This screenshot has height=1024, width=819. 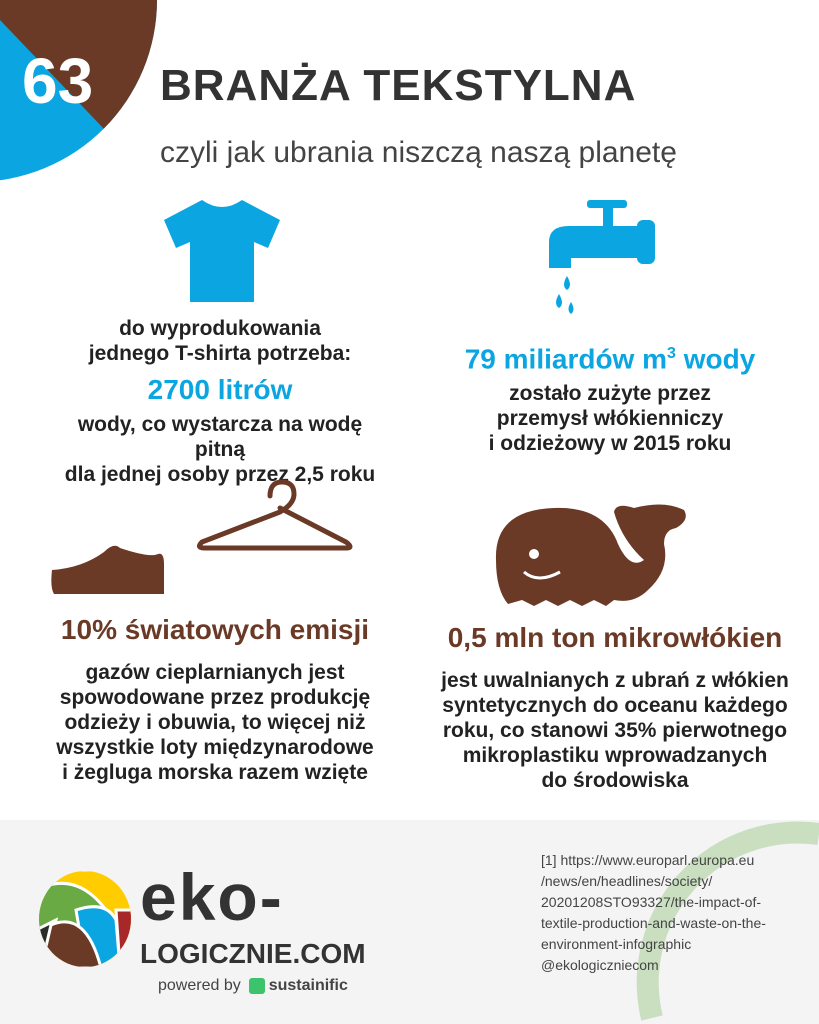 I want to click on powered-by-label: powered by, so click(x=199, y=985).